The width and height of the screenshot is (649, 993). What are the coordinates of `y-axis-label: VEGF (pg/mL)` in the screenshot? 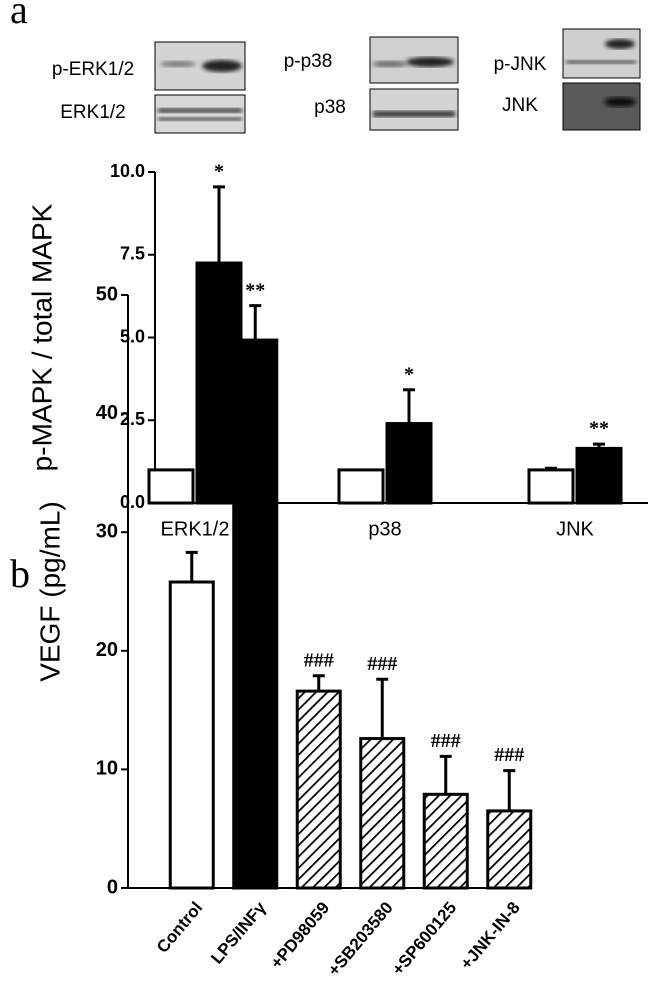 It's located at (49, 591).